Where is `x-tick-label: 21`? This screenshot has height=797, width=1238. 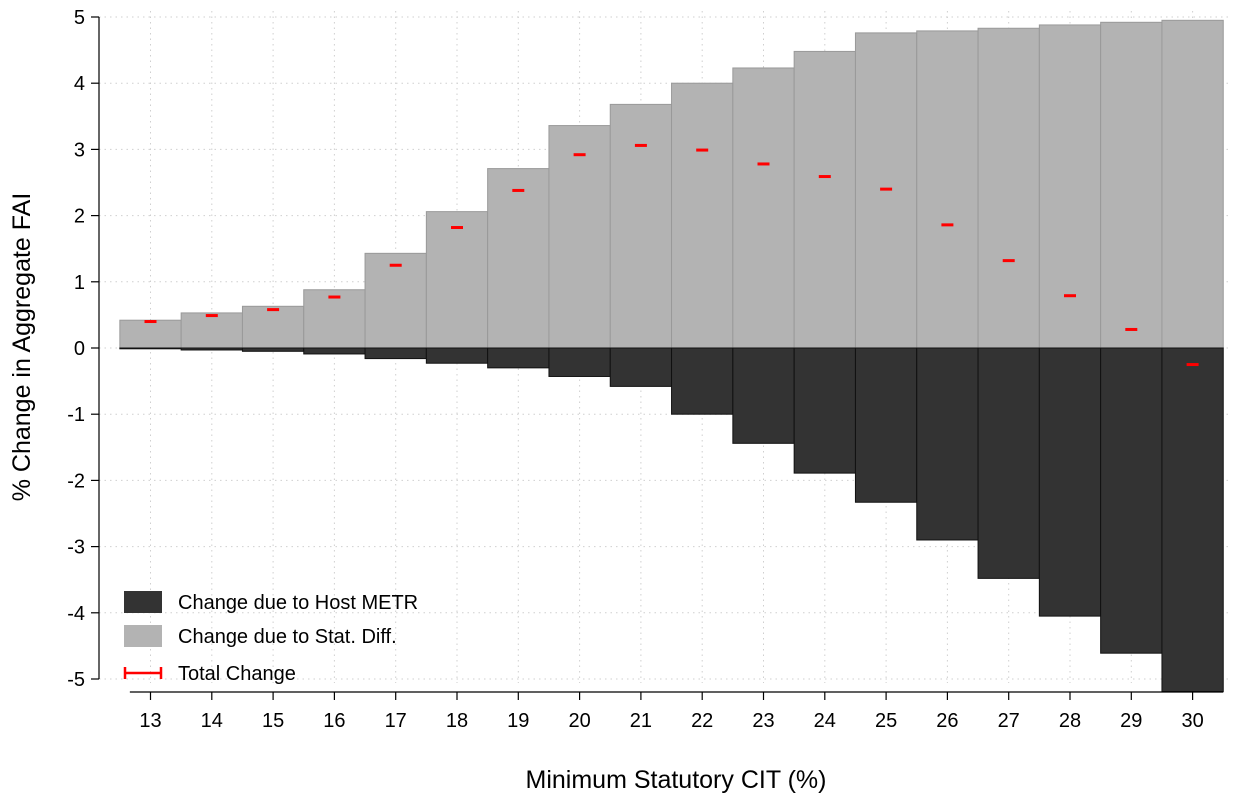
x-tick-label: 21 is located at coordinates (641, 721).